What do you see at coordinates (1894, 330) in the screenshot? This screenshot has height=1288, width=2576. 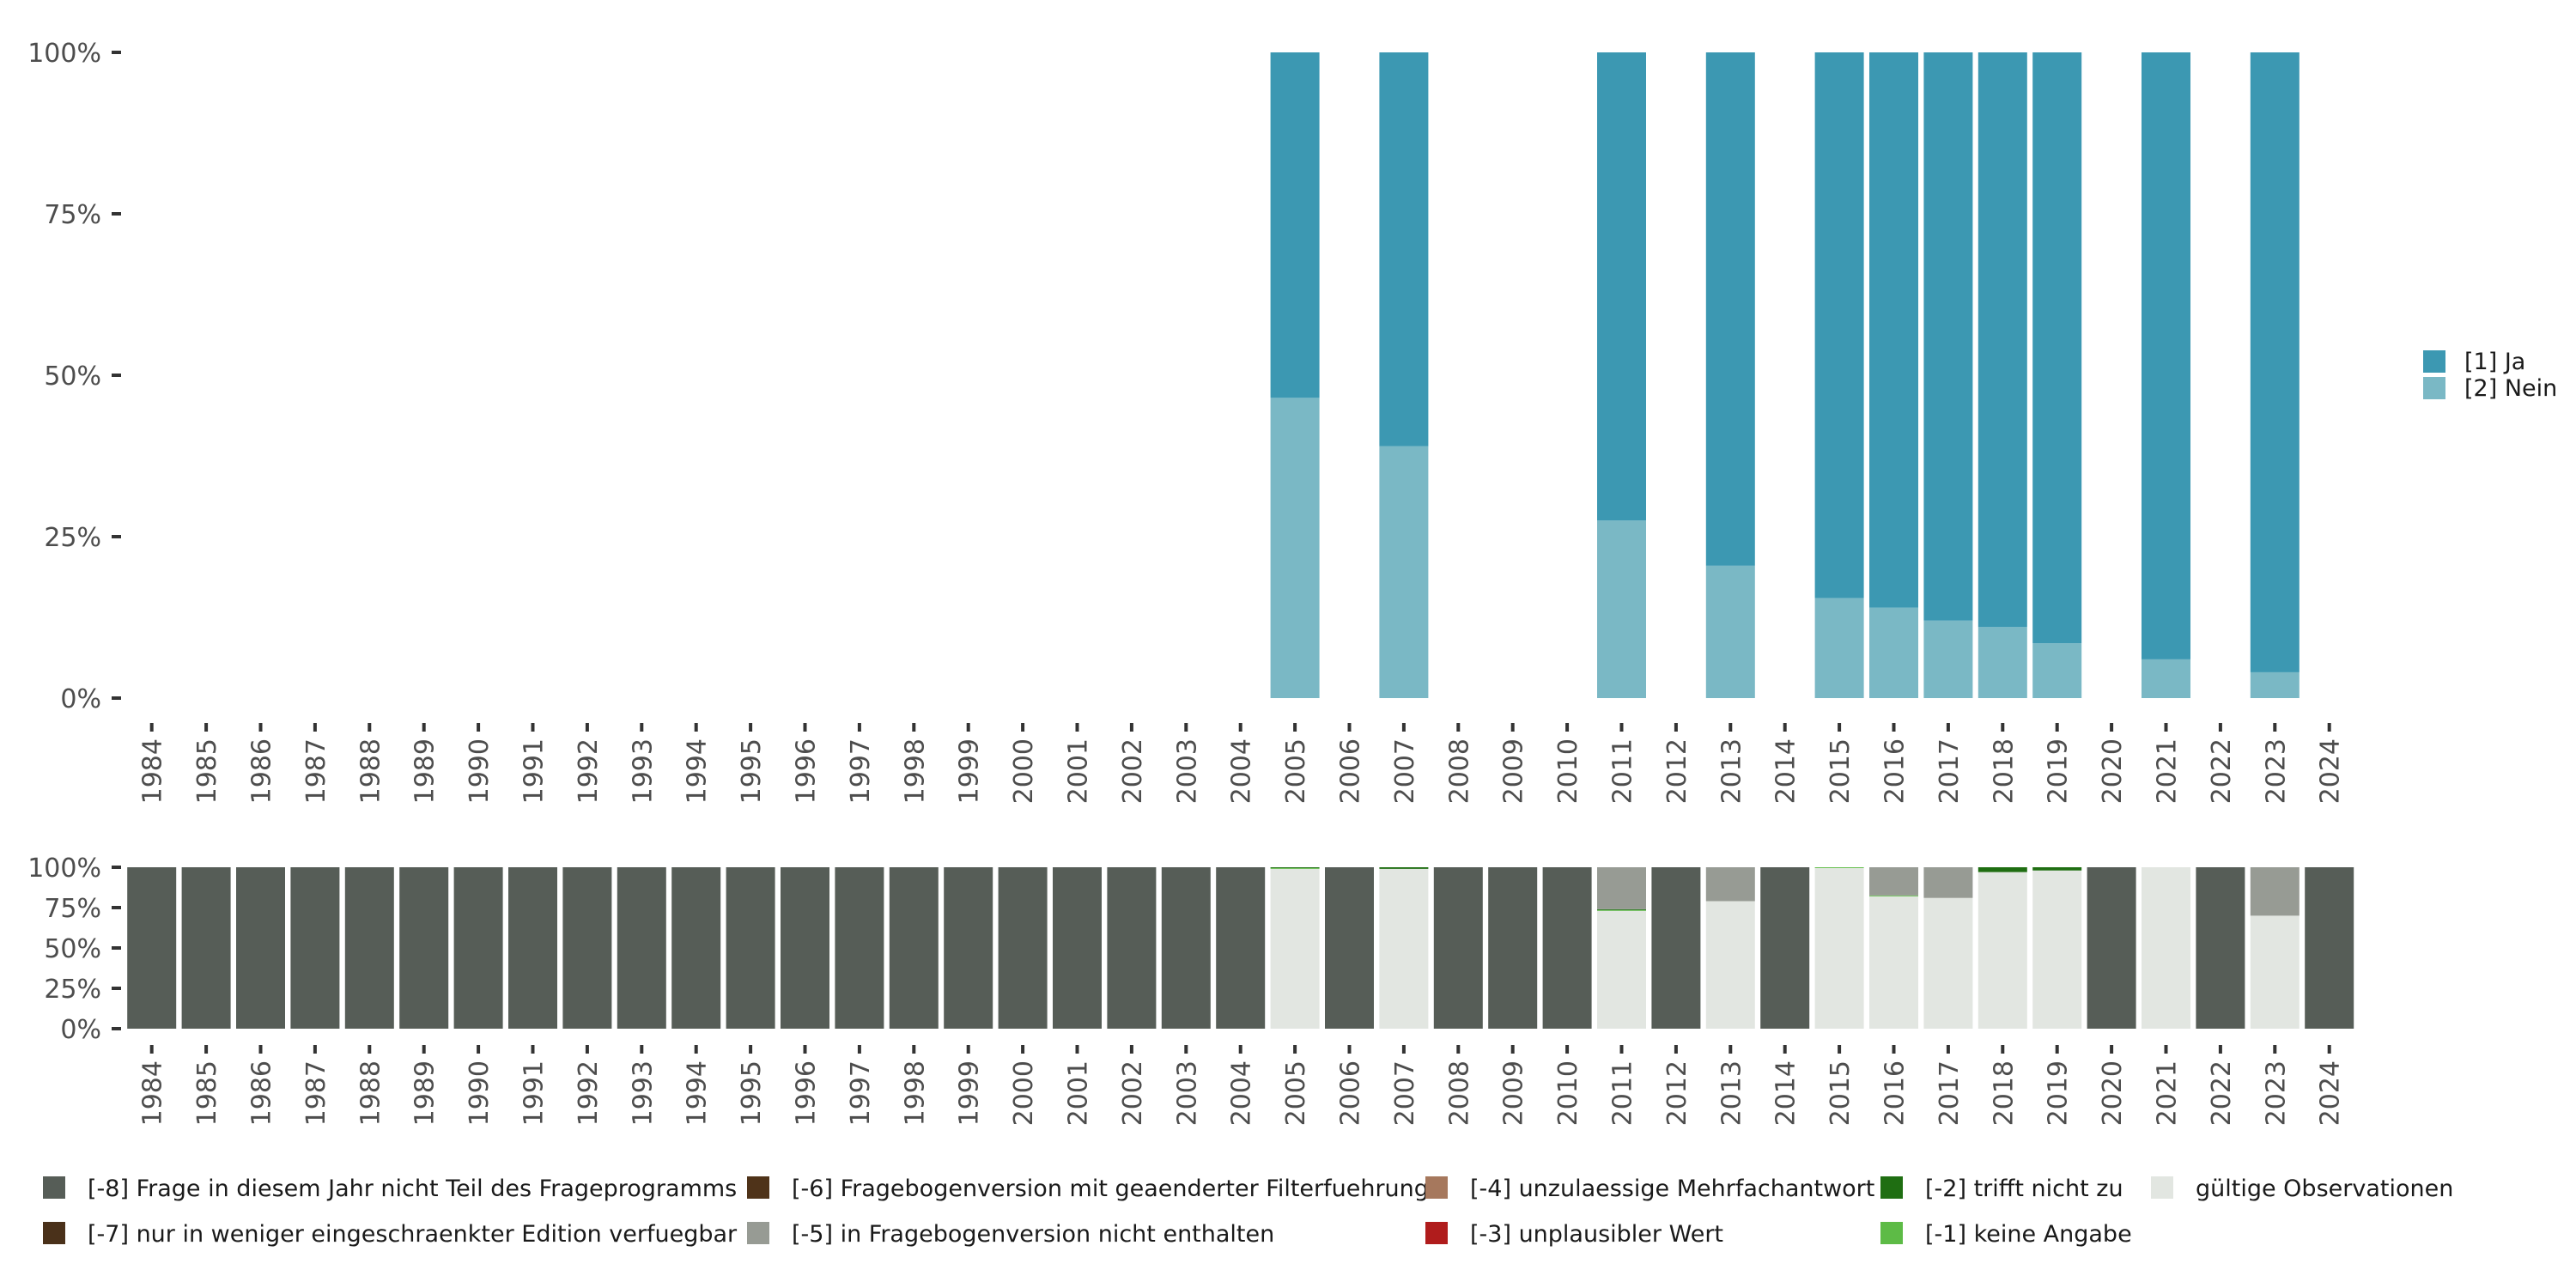 I see `top-bar-2016-1-ja` at bounding box center [1894, 330].